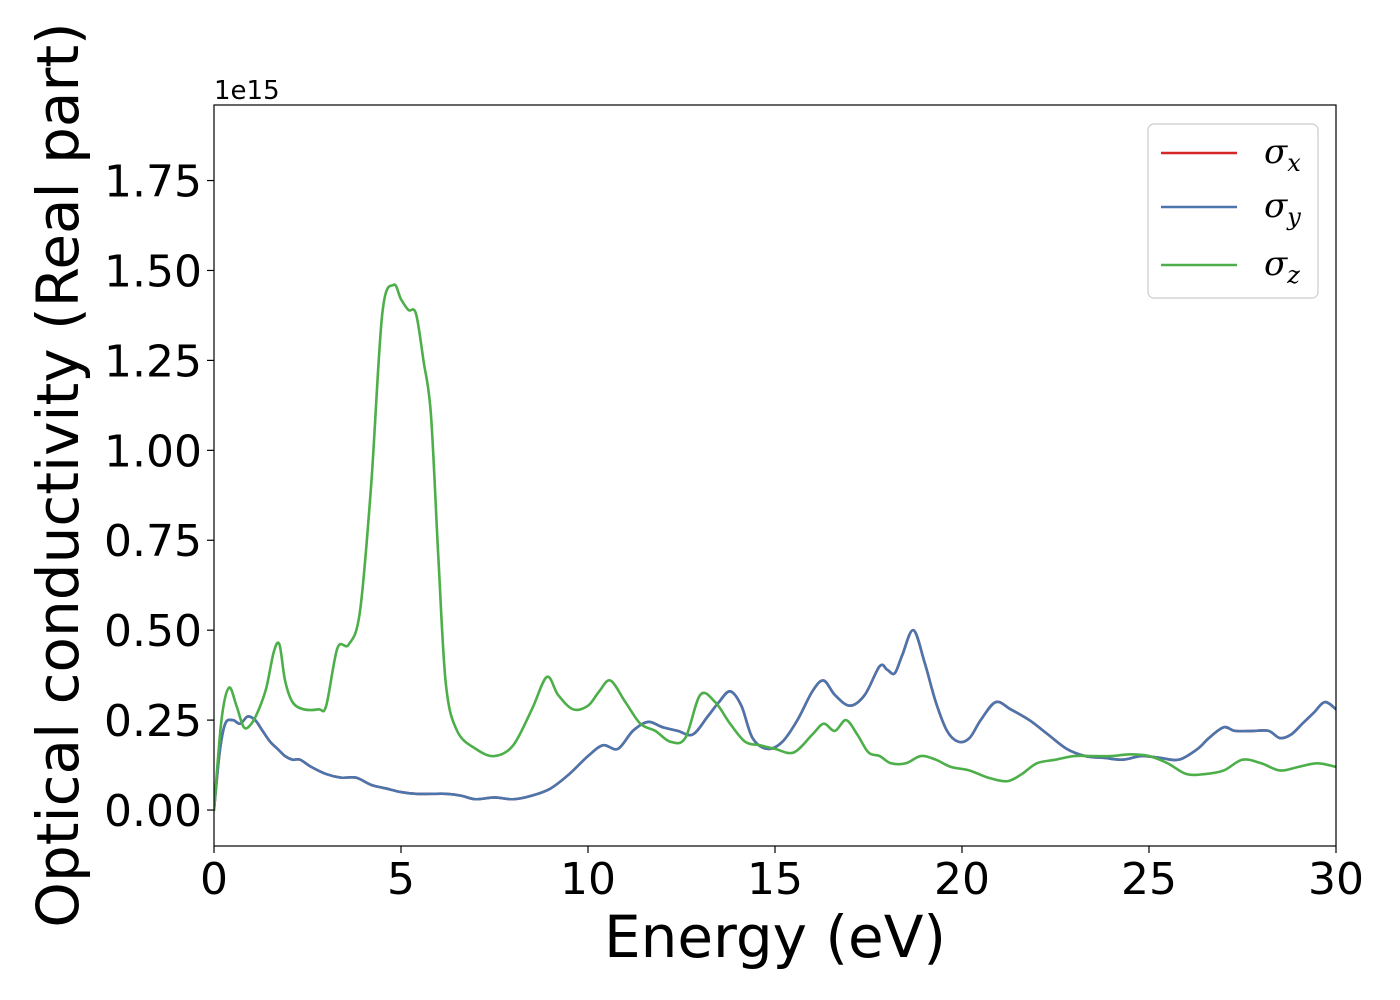 The image size is (1400, 1000). Describe the element at coordinates (775, 879) in the screenshot. I see `x-tick-label: 15` at that location.